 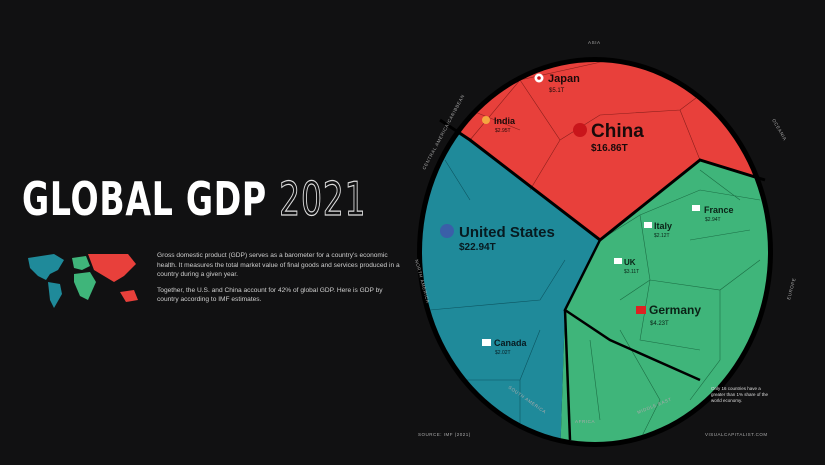 I want to click on country-label-japan: Japan, so click(x=564, y=79).